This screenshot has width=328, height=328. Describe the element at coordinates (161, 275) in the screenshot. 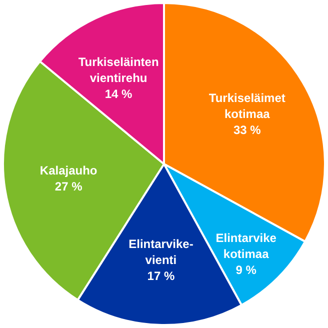

I see `data-label: 17 %` at that location.